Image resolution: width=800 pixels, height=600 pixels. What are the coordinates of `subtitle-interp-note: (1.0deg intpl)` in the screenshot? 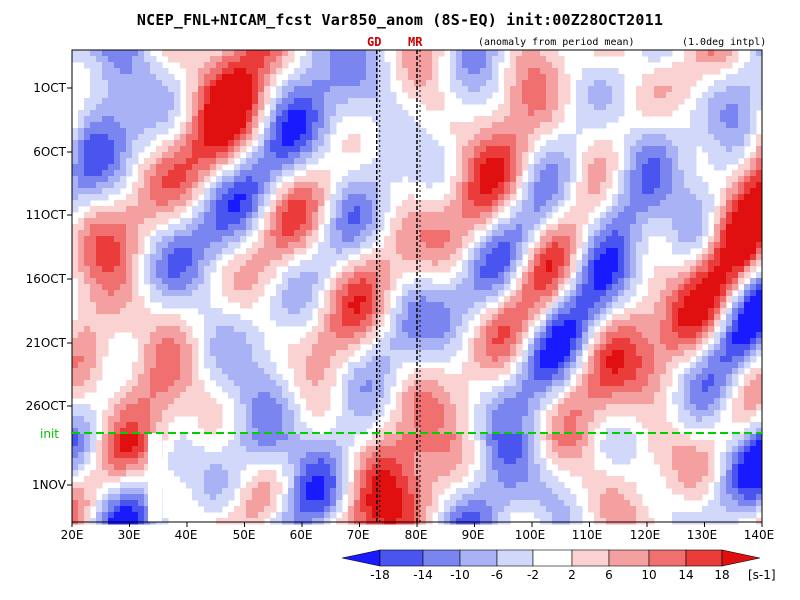 It's located at (724, 42).